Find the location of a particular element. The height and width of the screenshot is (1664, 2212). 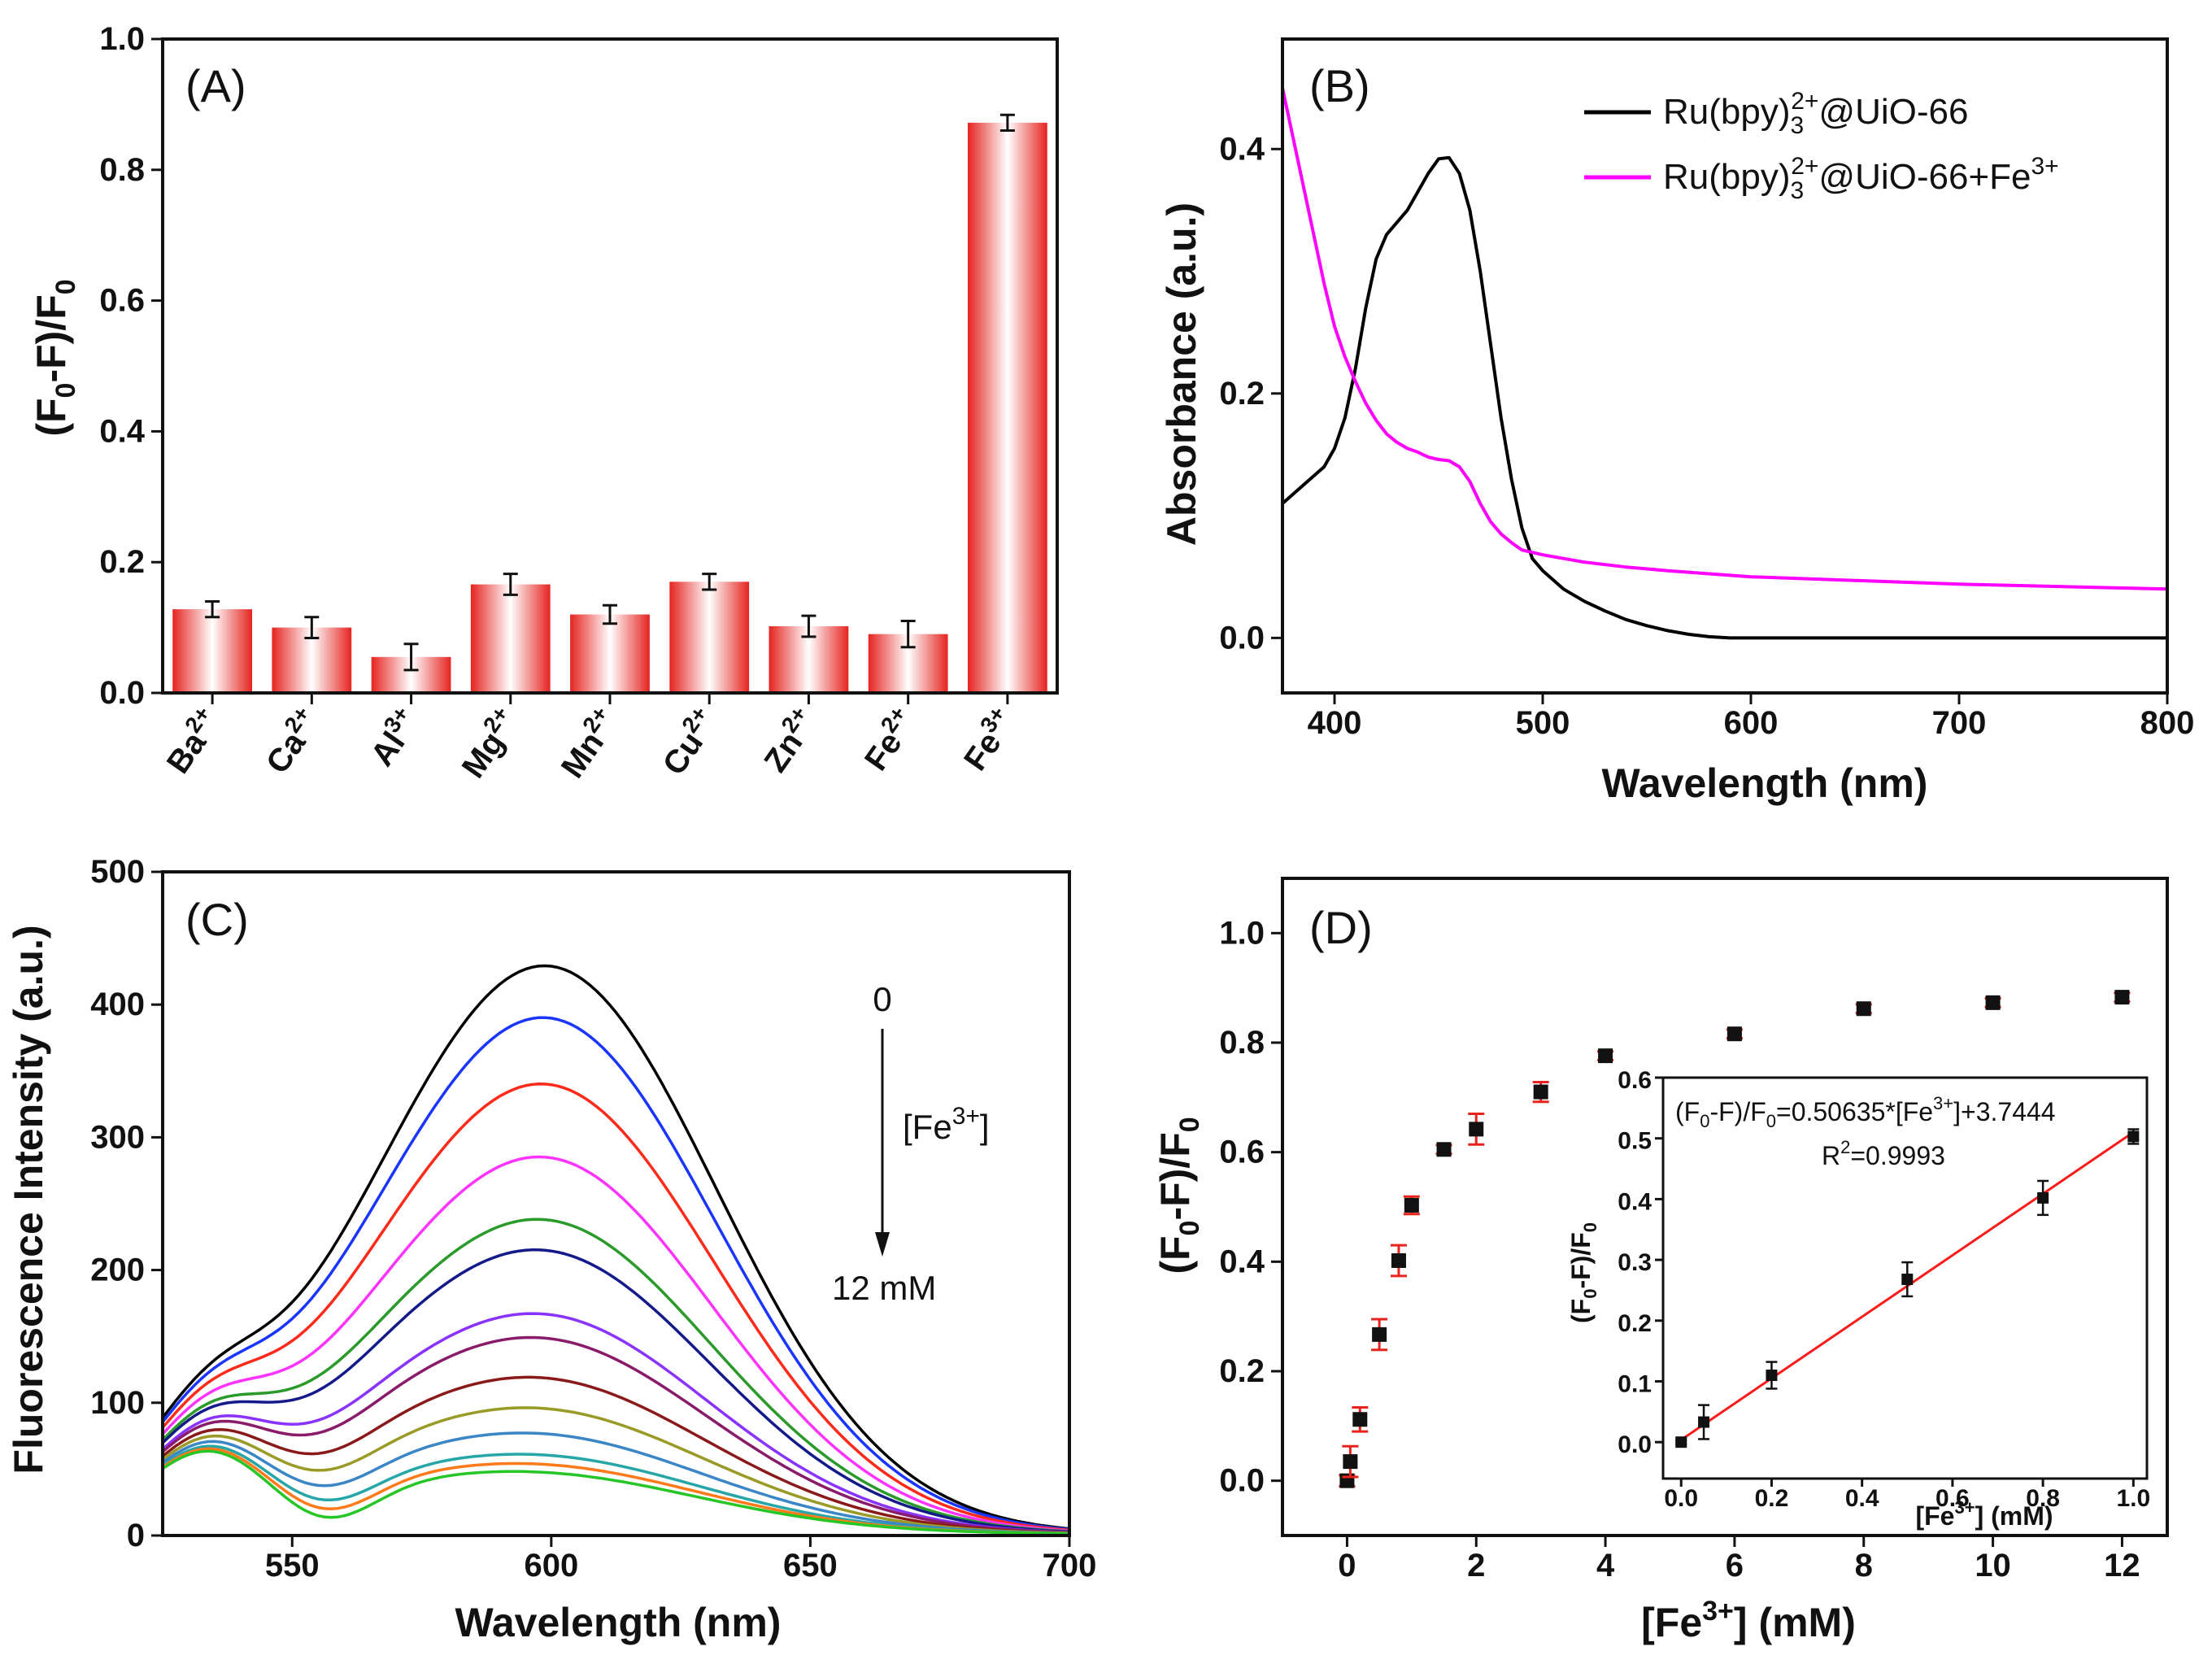

category-label: Al3+ is located at coordinates (393, 737).